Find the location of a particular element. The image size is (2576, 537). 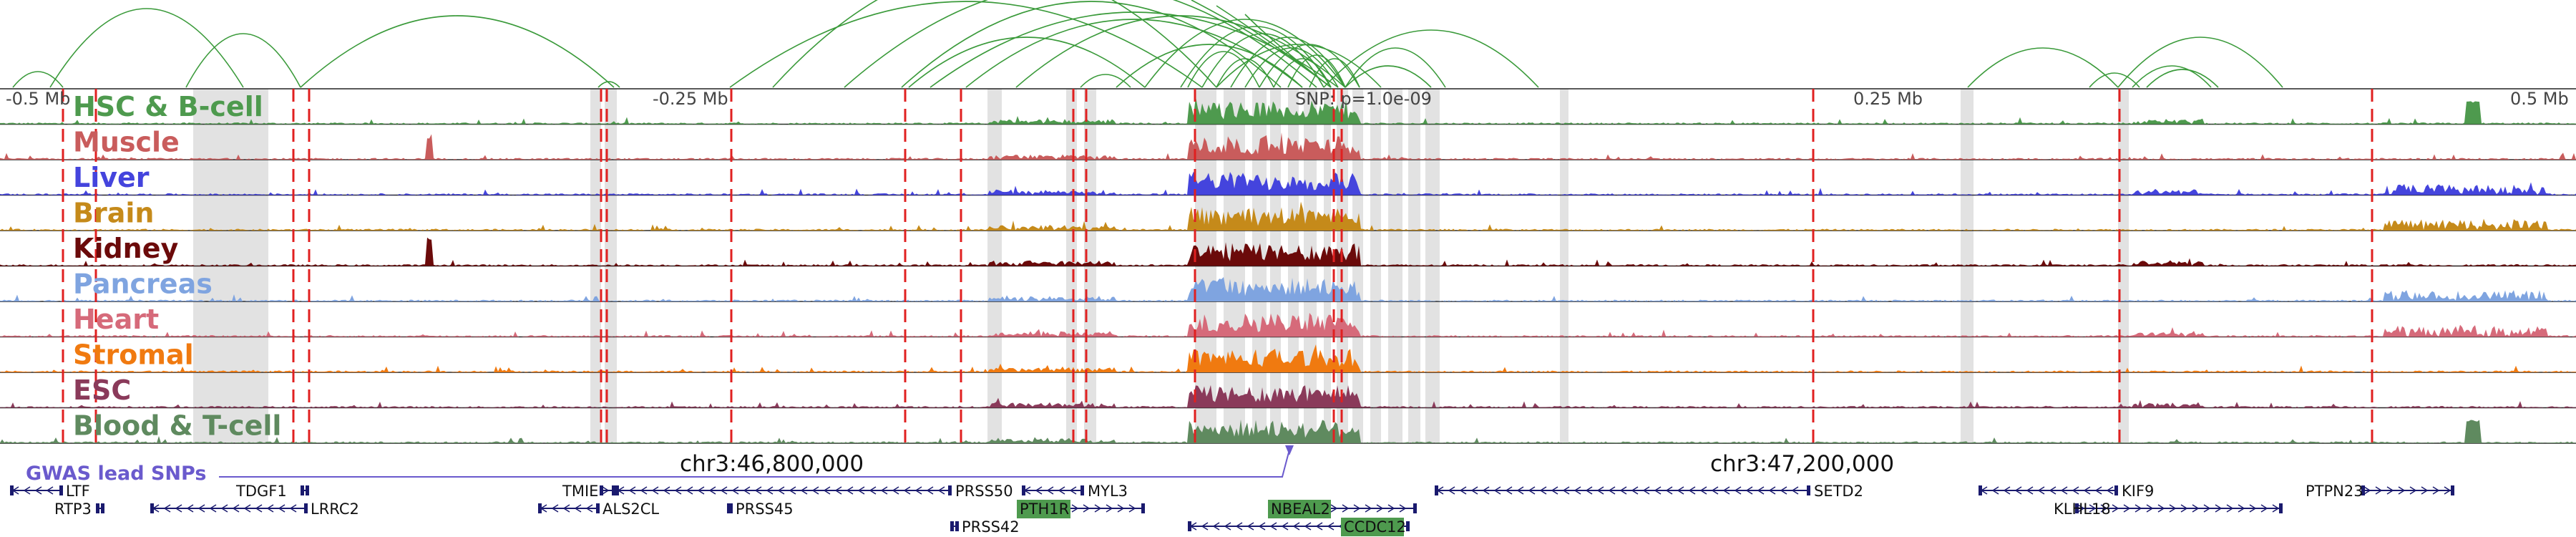

loop-arcs is located at coordinates (1147, 44).